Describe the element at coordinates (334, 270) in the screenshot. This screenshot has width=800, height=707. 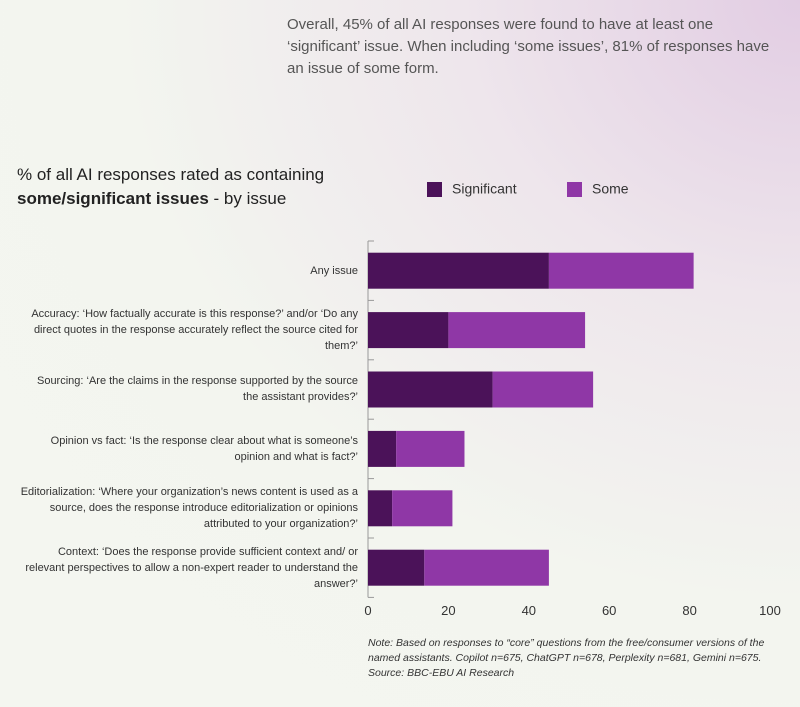
I see `category-label: Any issue` at that location.